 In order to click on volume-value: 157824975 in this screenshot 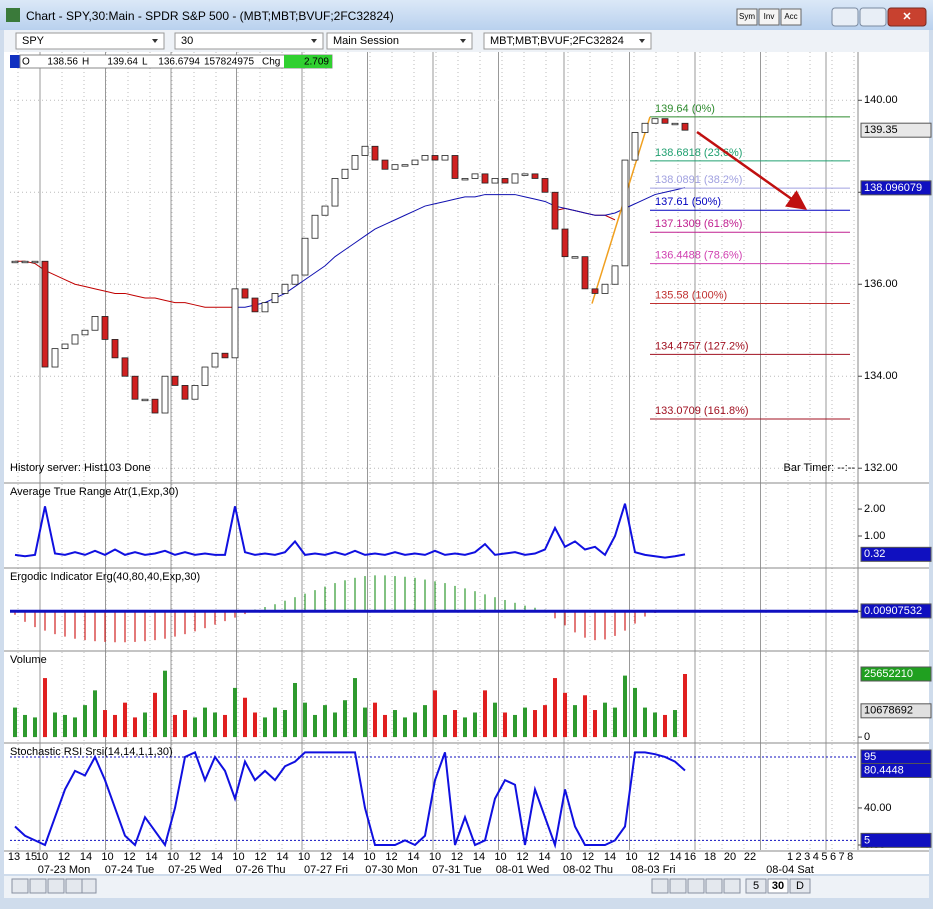, I will do `click(229, 62)`.